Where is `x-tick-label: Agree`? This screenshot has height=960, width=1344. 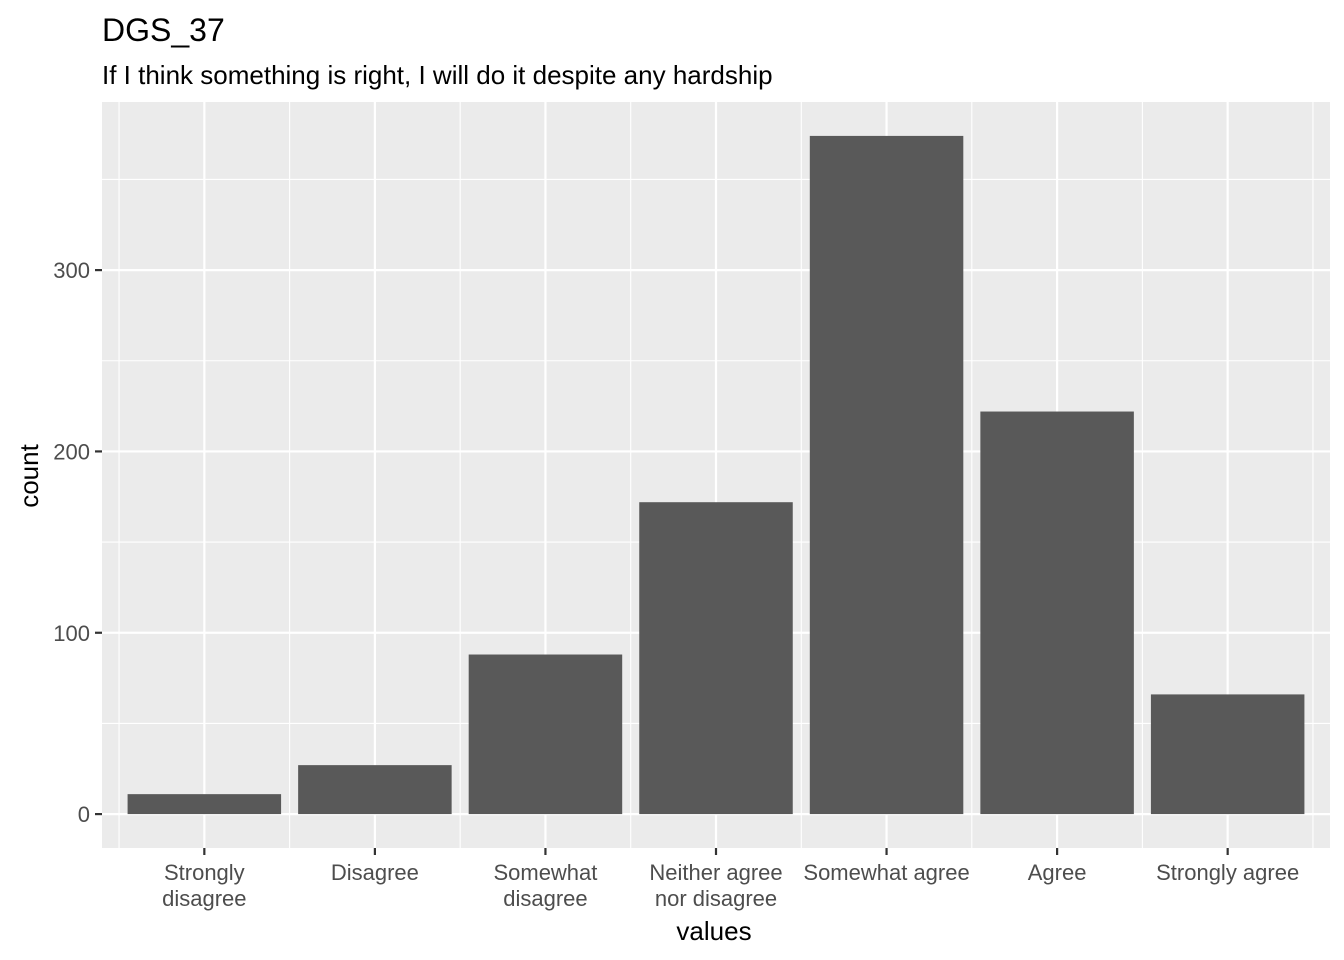
x-tick-label: Agree is located at coordinates (1057, 872).